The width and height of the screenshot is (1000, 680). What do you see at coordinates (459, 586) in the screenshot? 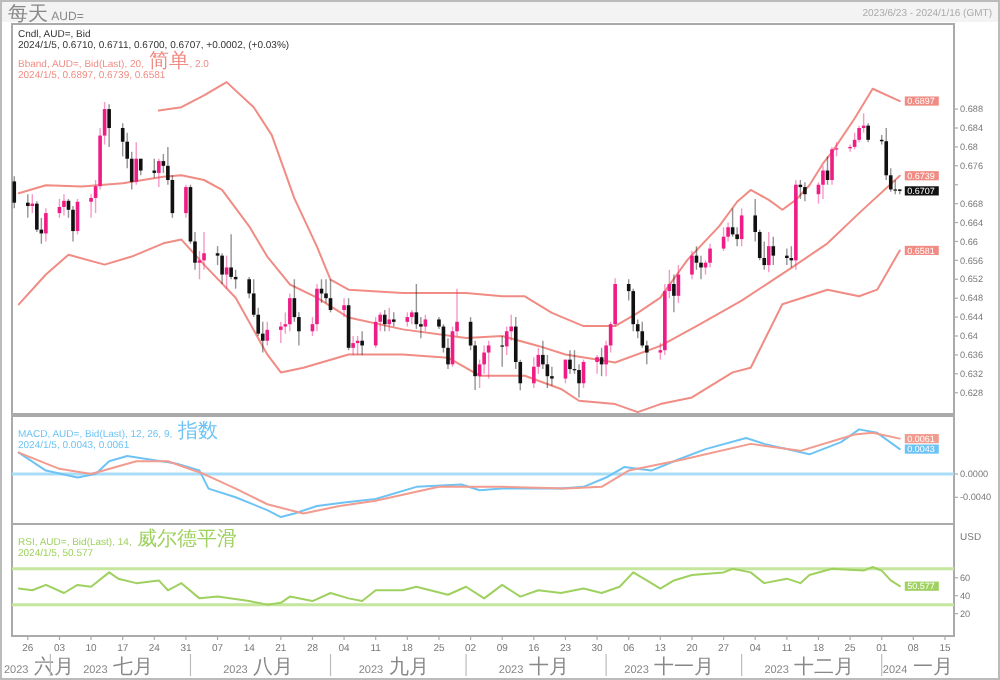
I see `line-series` at bounding box center [459, 586].